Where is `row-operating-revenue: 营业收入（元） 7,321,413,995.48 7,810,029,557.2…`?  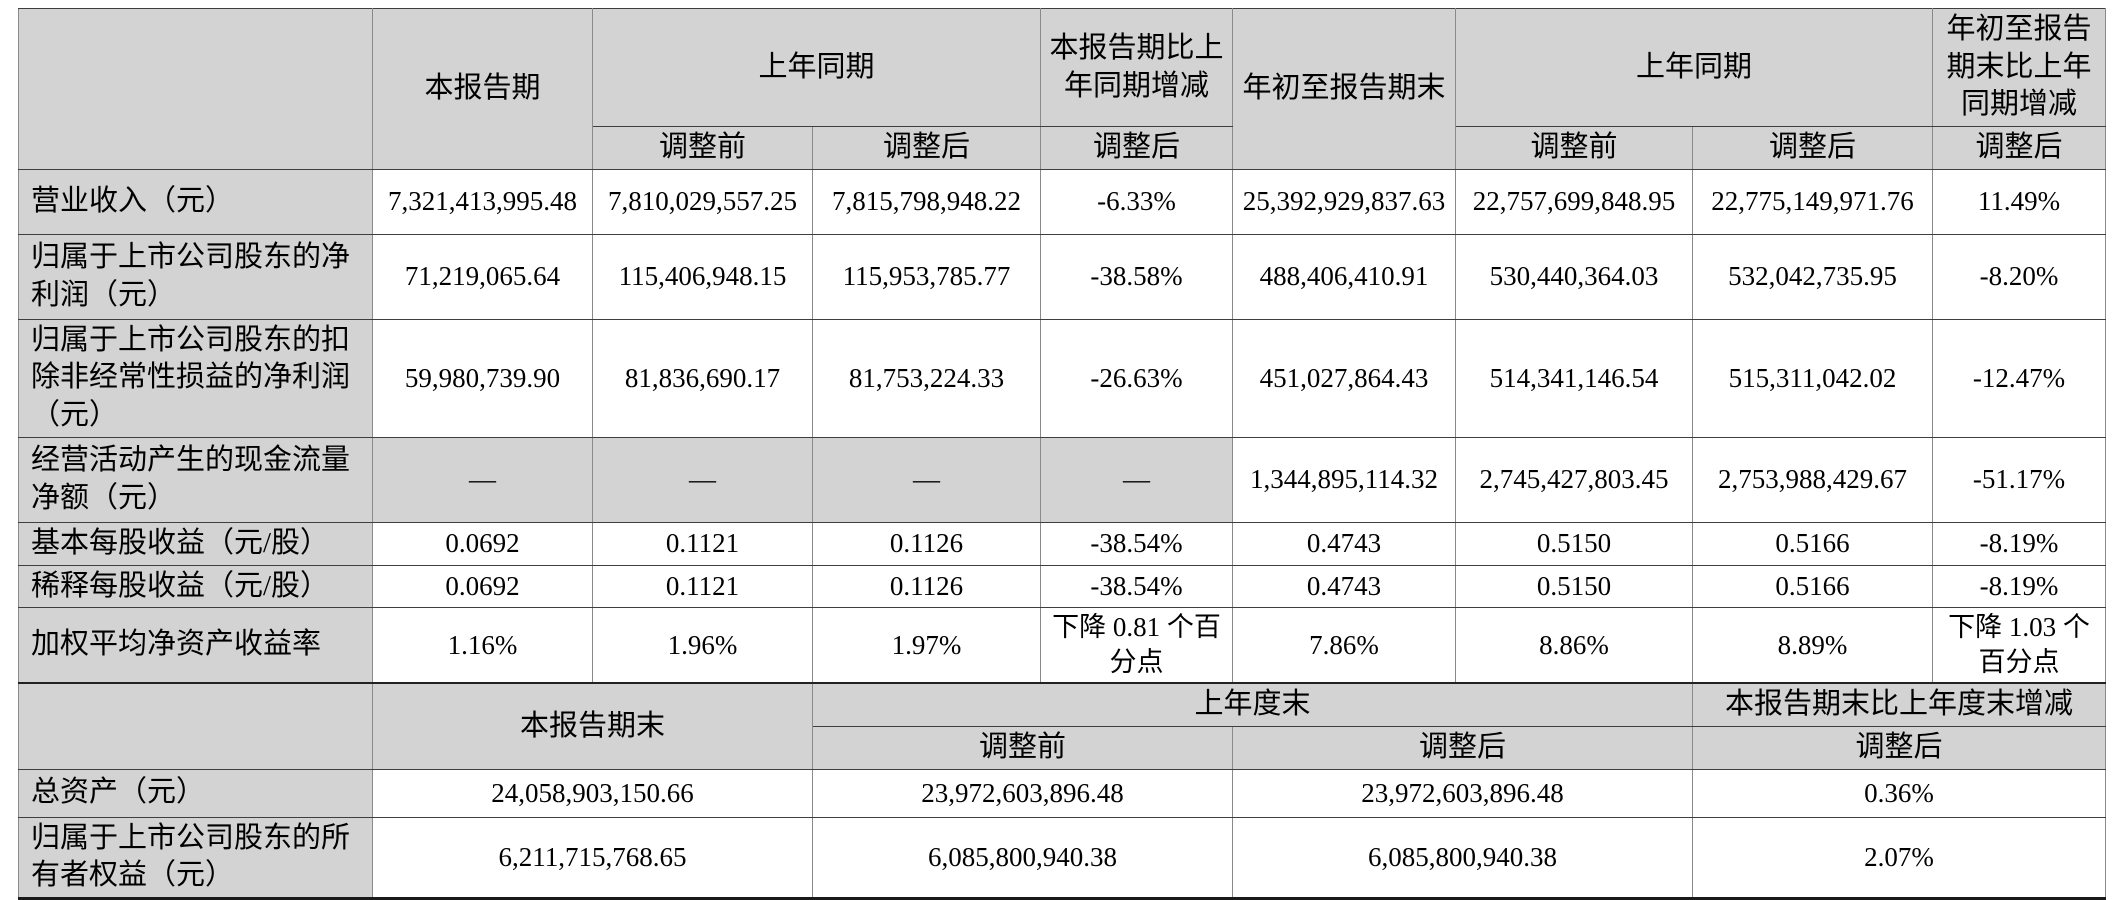
row-operating-revenue: 营业收入（元） 7,321,413,995.48 7,810,029,557.2… is located at coordinates (1062, 201).